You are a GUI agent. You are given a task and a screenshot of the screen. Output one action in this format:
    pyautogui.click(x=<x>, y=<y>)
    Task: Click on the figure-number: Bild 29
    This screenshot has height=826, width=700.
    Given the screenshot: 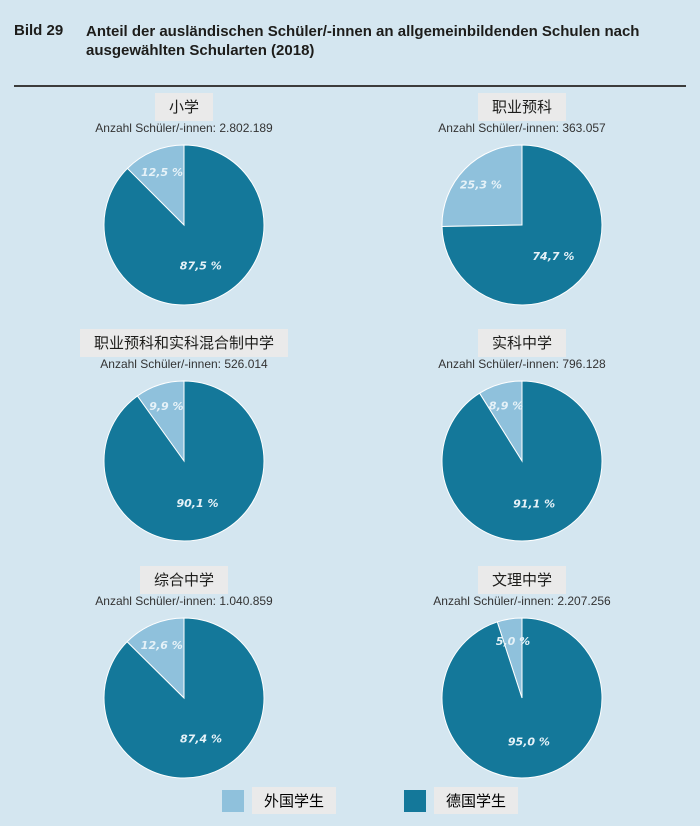 What is the action you would take?
    pyautogui.click(x=39, y=30)
    